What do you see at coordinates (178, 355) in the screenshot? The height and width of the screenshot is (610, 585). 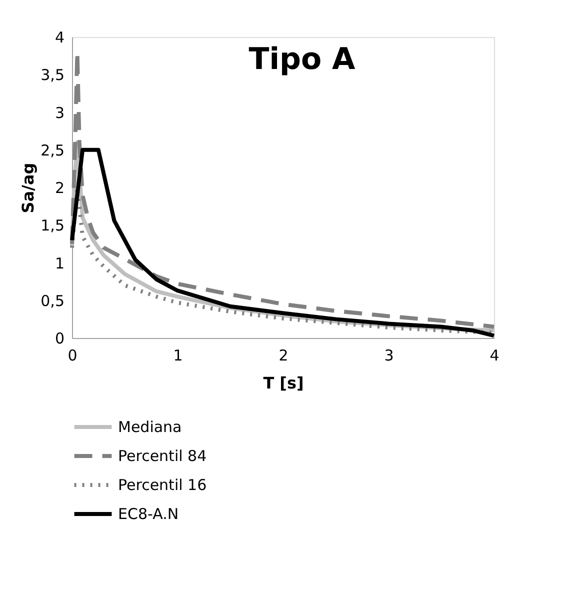 I see `x-tick-label: 1` at bounding box center [178, 355].